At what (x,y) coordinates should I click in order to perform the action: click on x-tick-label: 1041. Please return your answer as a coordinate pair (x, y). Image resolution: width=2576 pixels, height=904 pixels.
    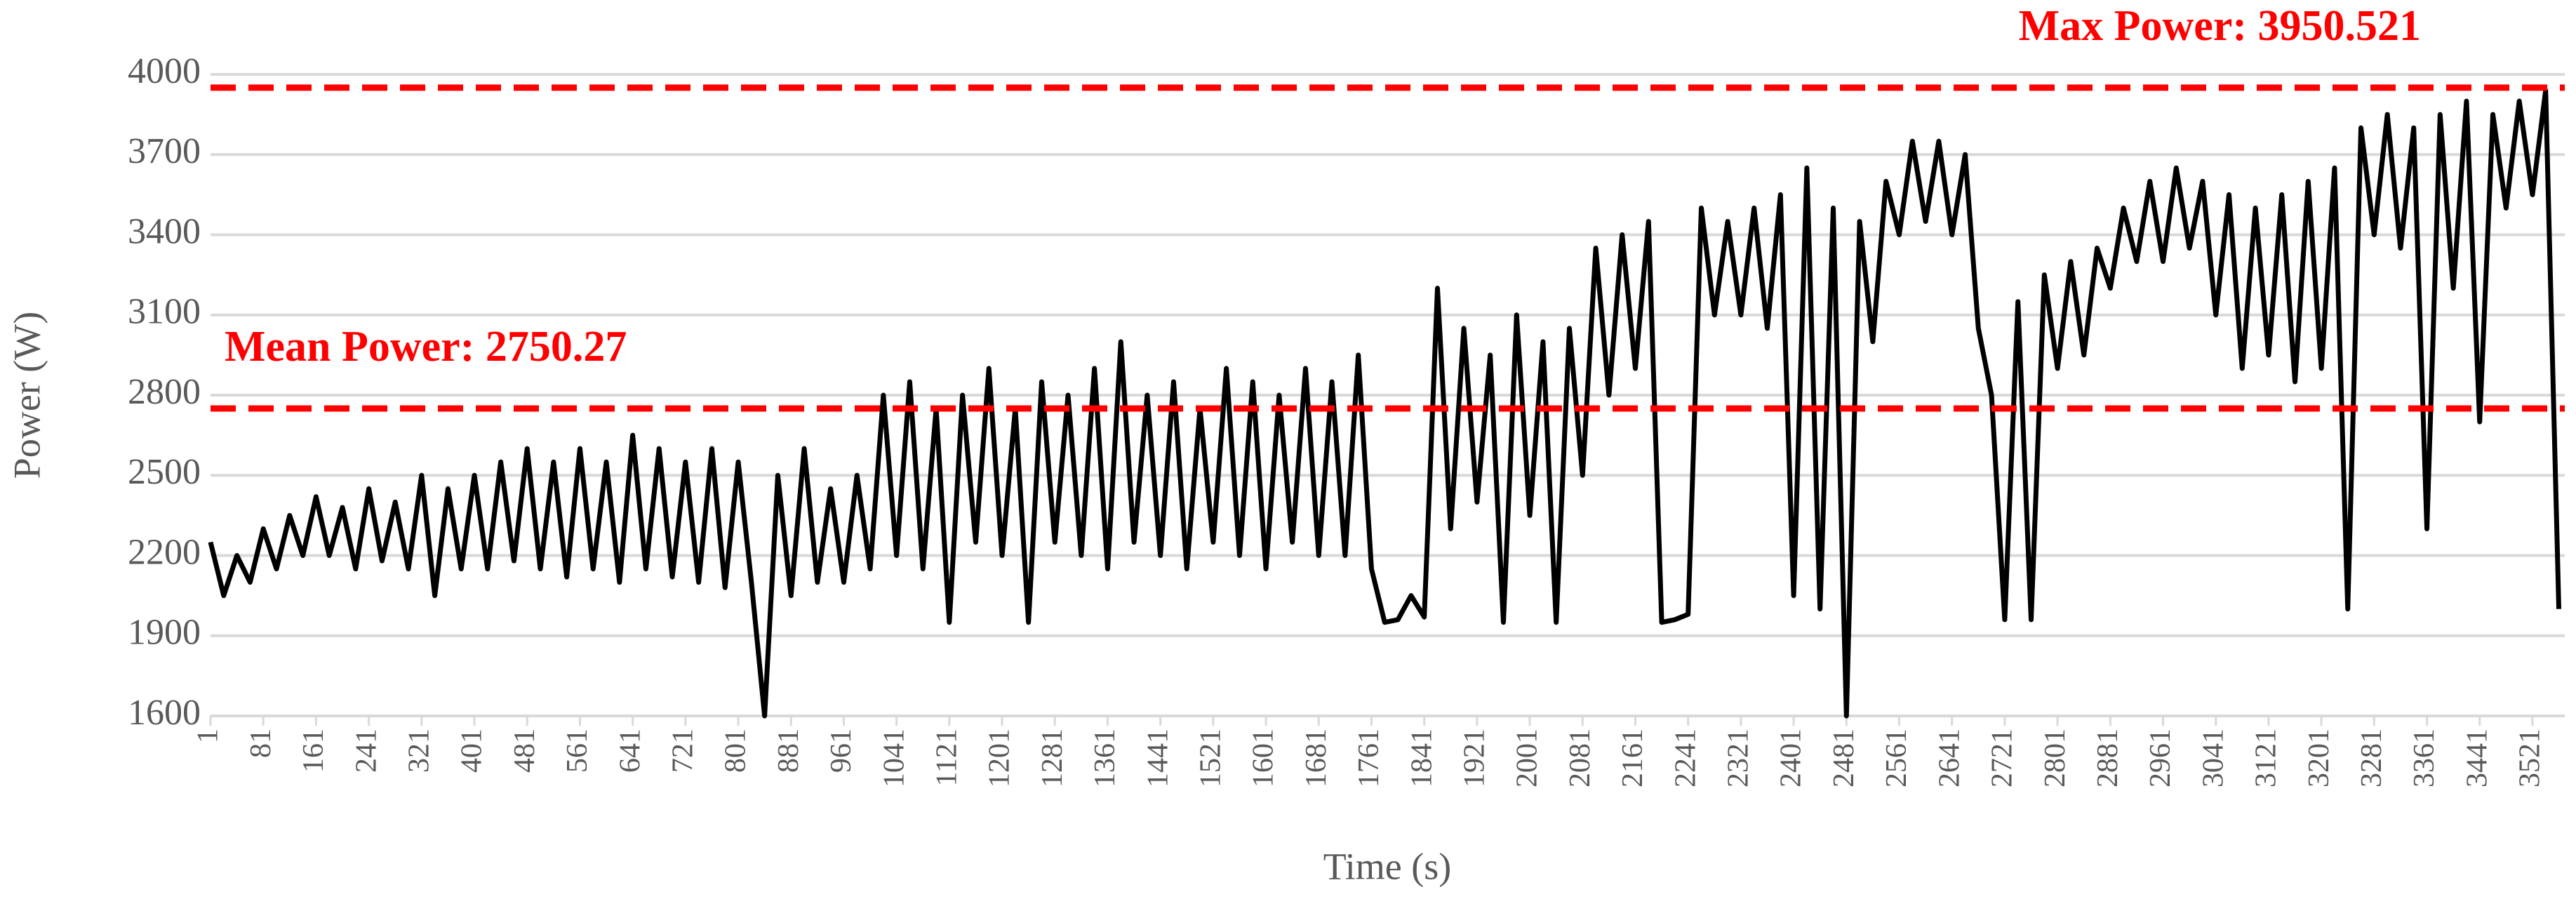
    Looking at the image, I should click on (894, 758).